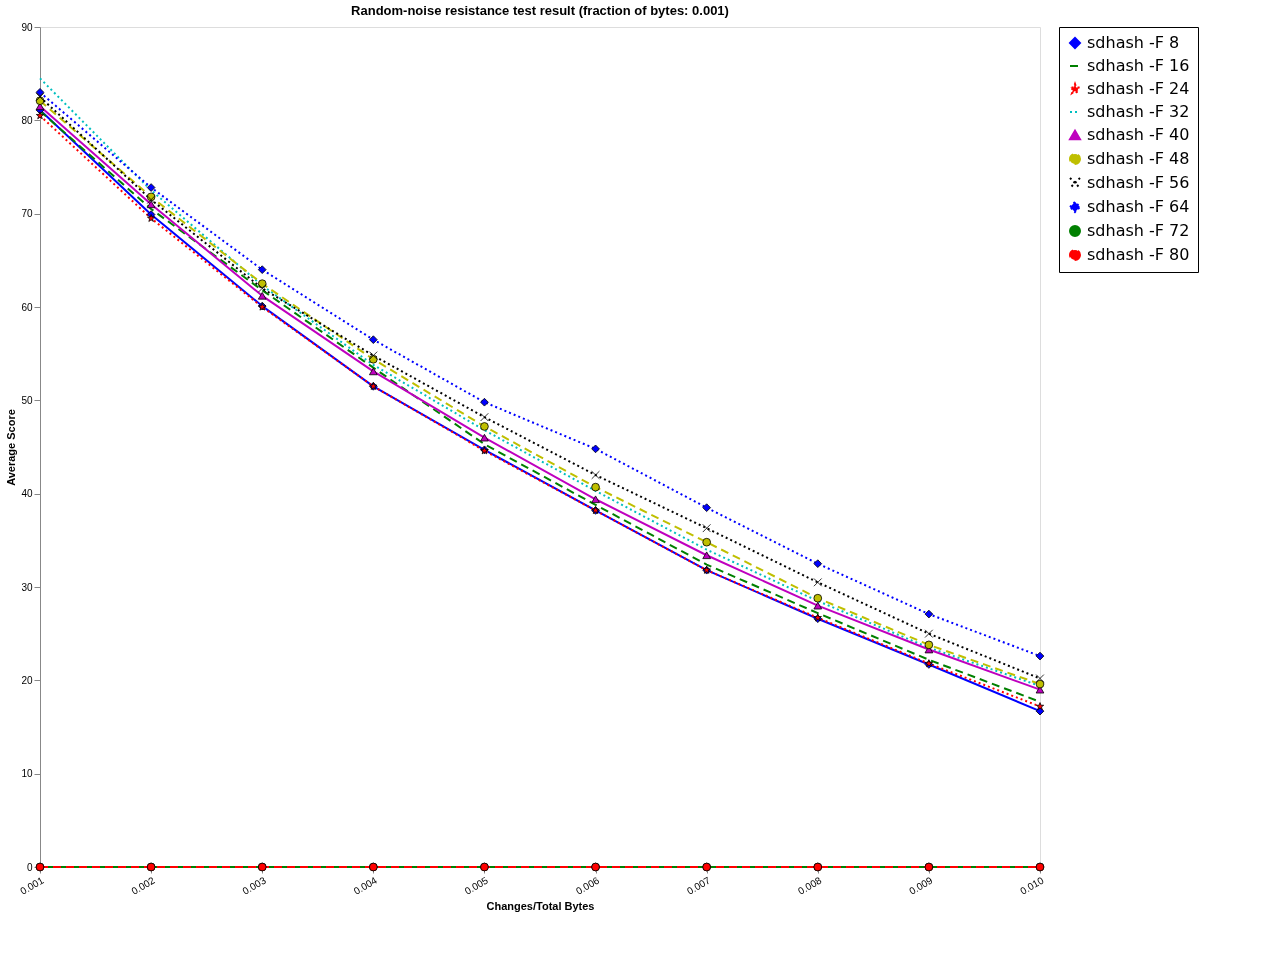 This screenshot has height=960, width=1266. I want to click on y-axis-title: Average Score, so click(11, 447).